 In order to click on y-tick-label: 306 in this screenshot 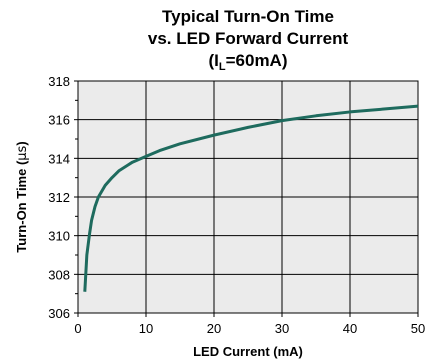, I will do `click(59, 313)`.